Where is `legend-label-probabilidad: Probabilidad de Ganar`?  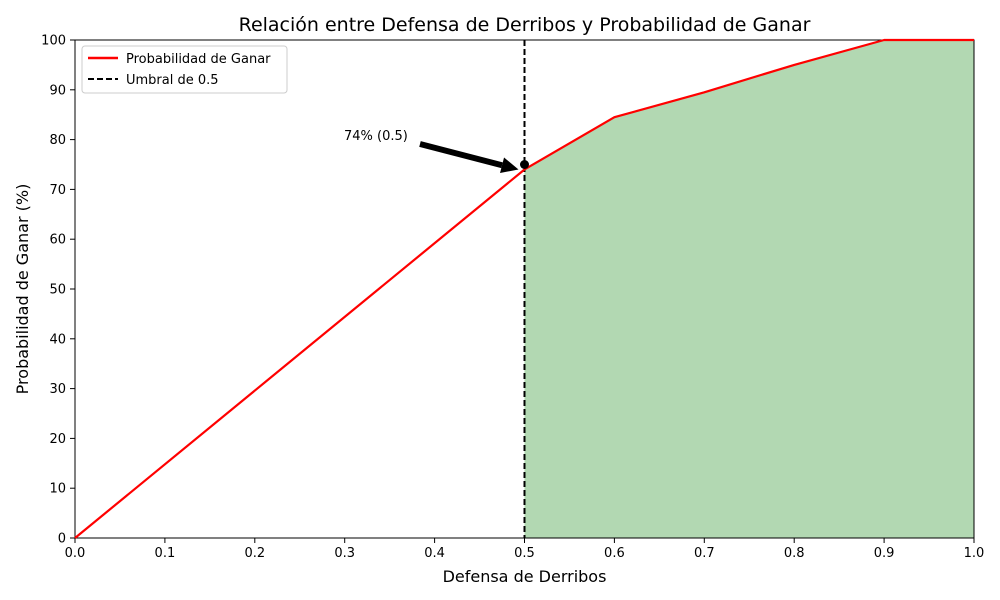 legend-label-probabilidad: Probabilidad de Ganar is located at coordinates (198, 59).